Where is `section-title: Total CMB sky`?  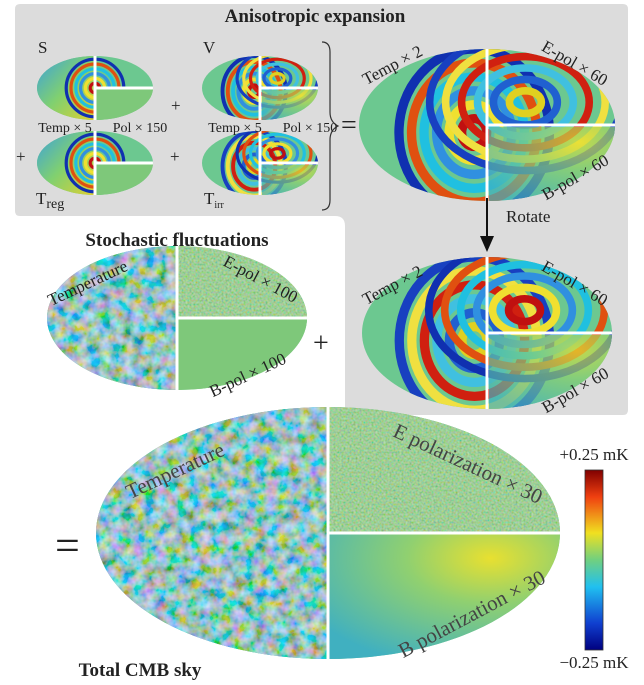 section-title: Total CMB sky is located at coordinates (140, 670).